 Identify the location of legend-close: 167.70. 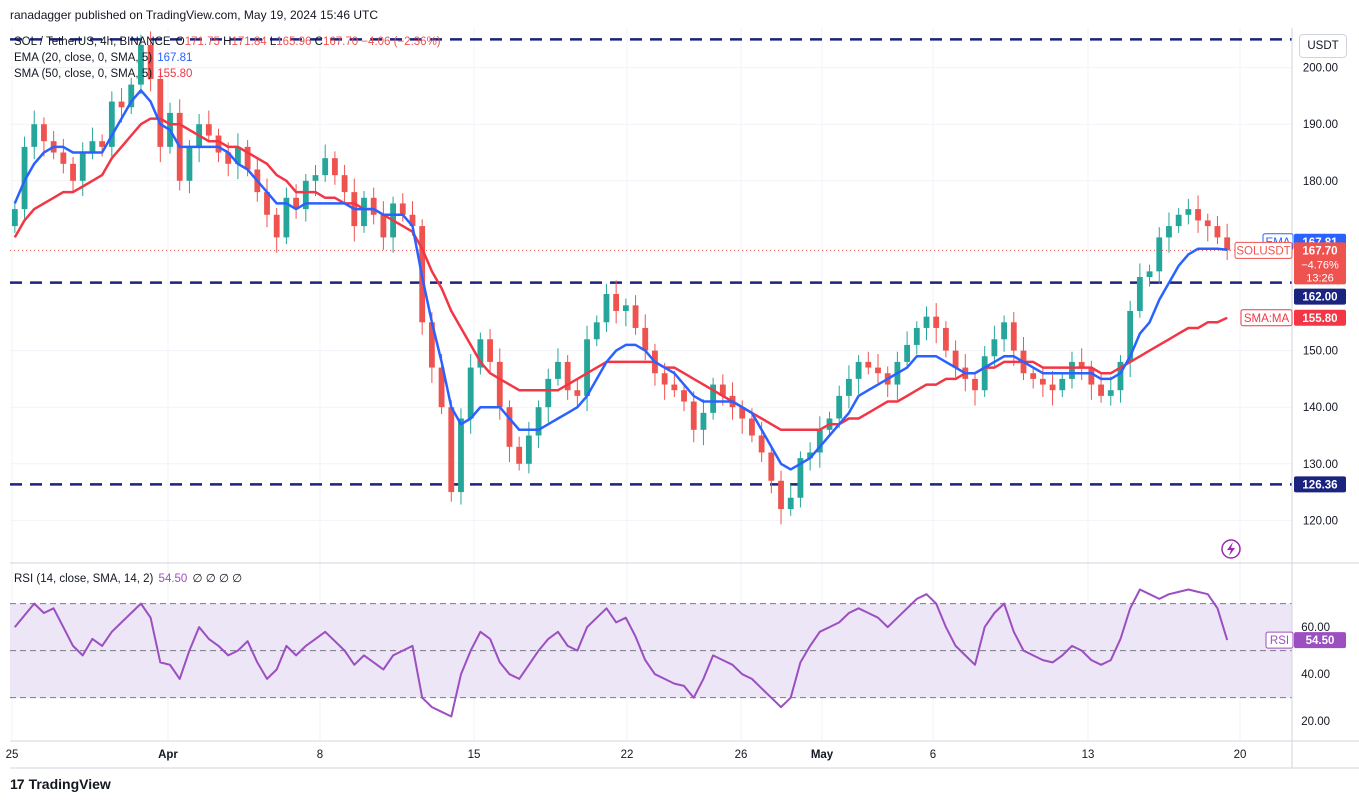
(340, 42).